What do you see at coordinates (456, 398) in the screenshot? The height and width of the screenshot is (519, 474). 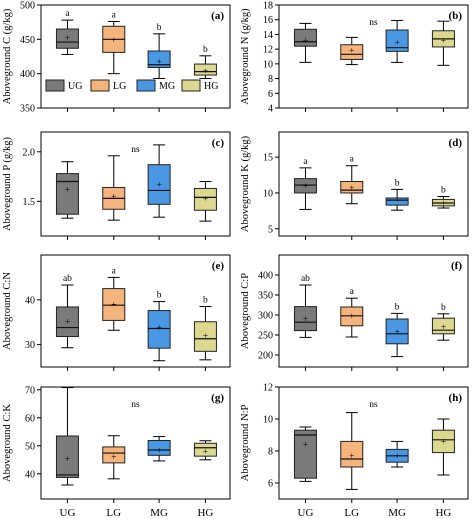 I see `panel-label: (h)` at bounding box center [456, 398].